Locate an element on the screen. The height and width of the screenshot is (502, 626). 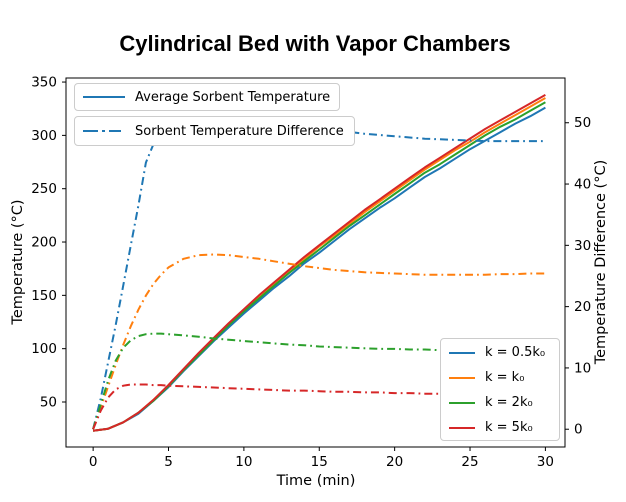
legend-item-k-2k0: k = 2k₀ is located at coordinates (500, 402).